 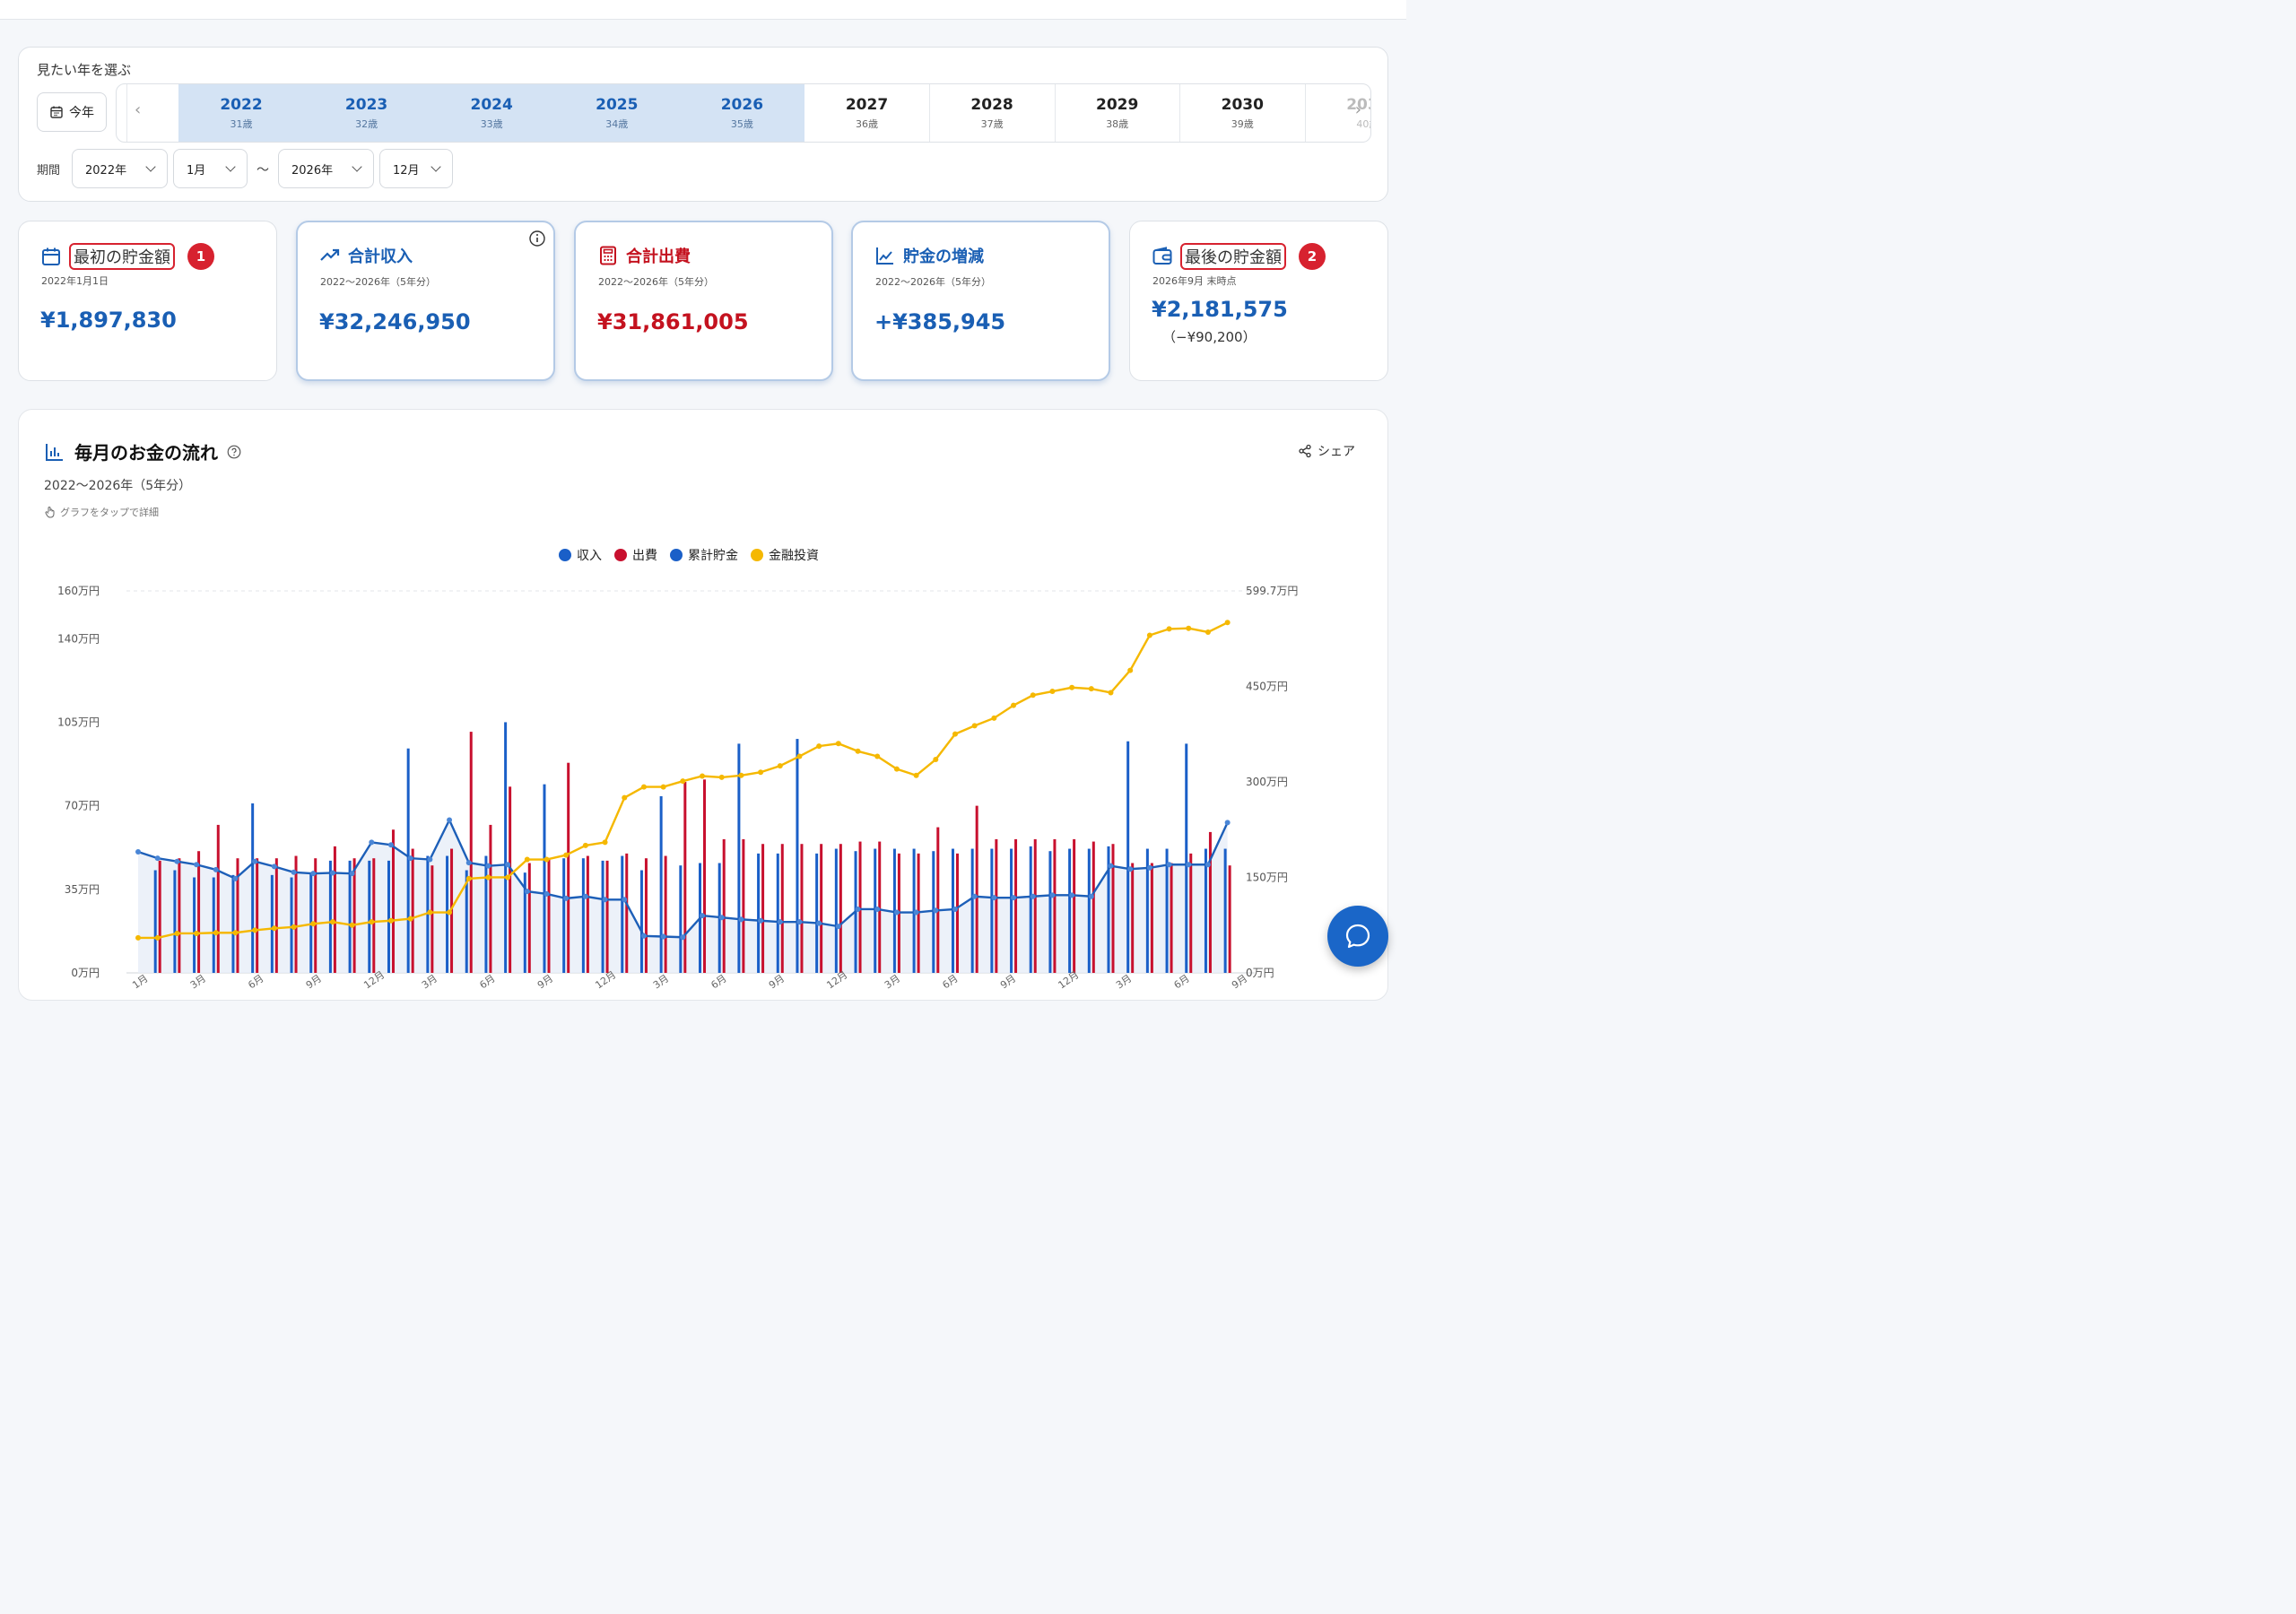 What do you see at coordinates (1242, 123) in the screenshot?
I see `age-value: 39歳` at bounding box center [1242, 123].